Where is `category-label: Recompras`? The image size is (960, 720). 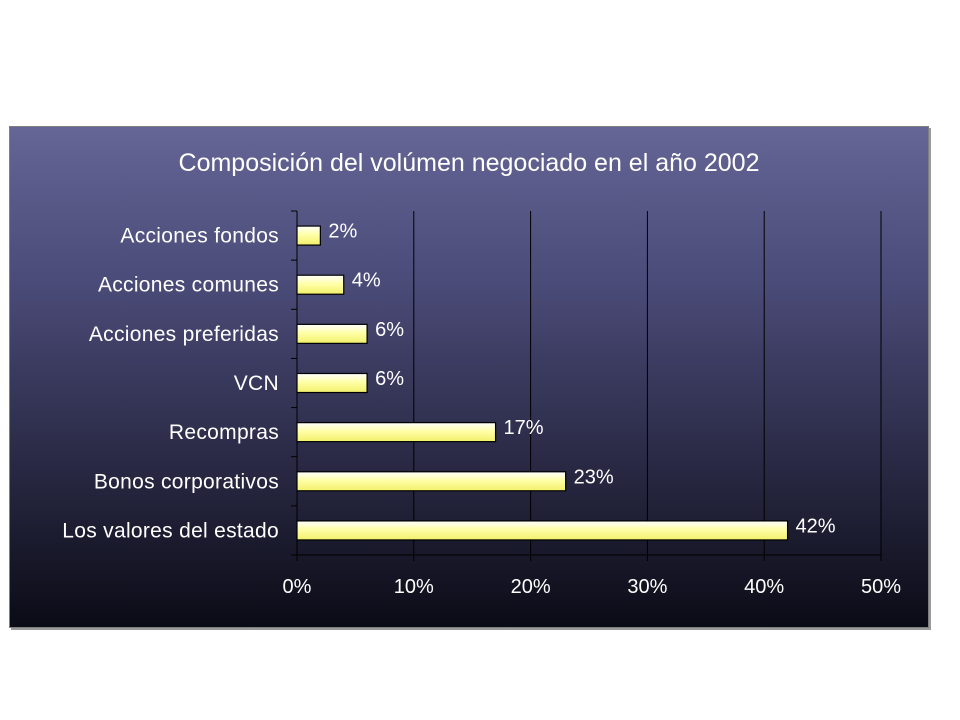
category-label: Recompras is located at coordinates (224, 432).